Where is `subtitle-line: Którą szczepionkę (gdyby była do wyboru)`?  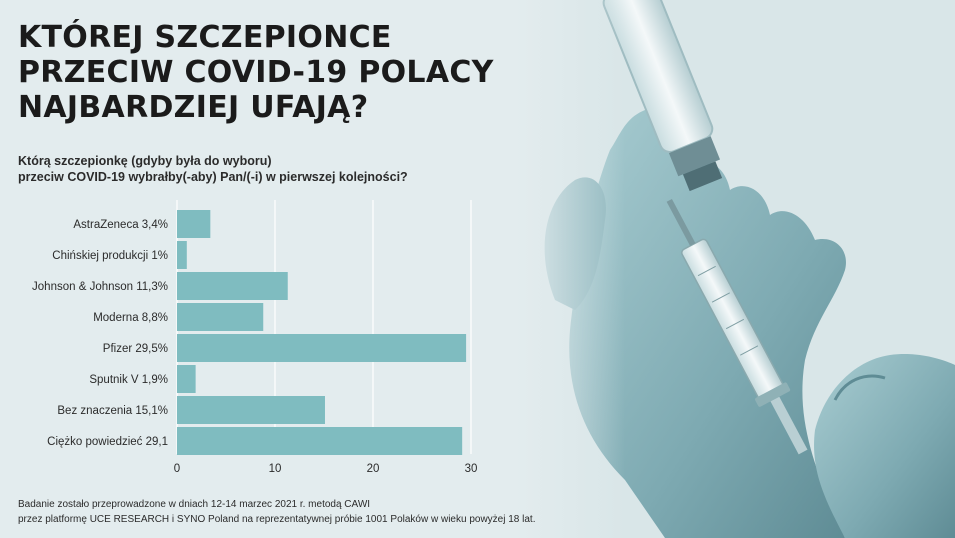
subtitle-line: Którą szczepionkę (gdyby była do wyboru) is located at coordinates (145, 161).